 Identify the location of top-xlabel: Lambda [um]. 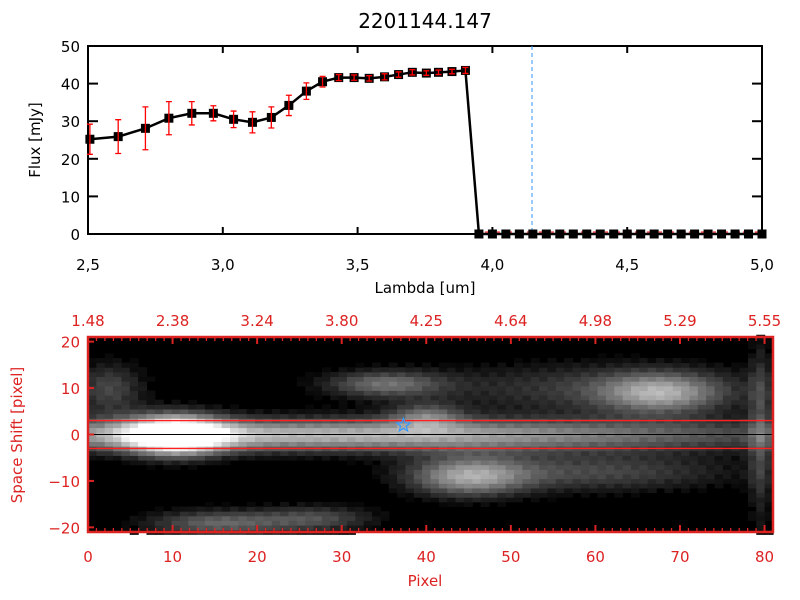
(425, 288).